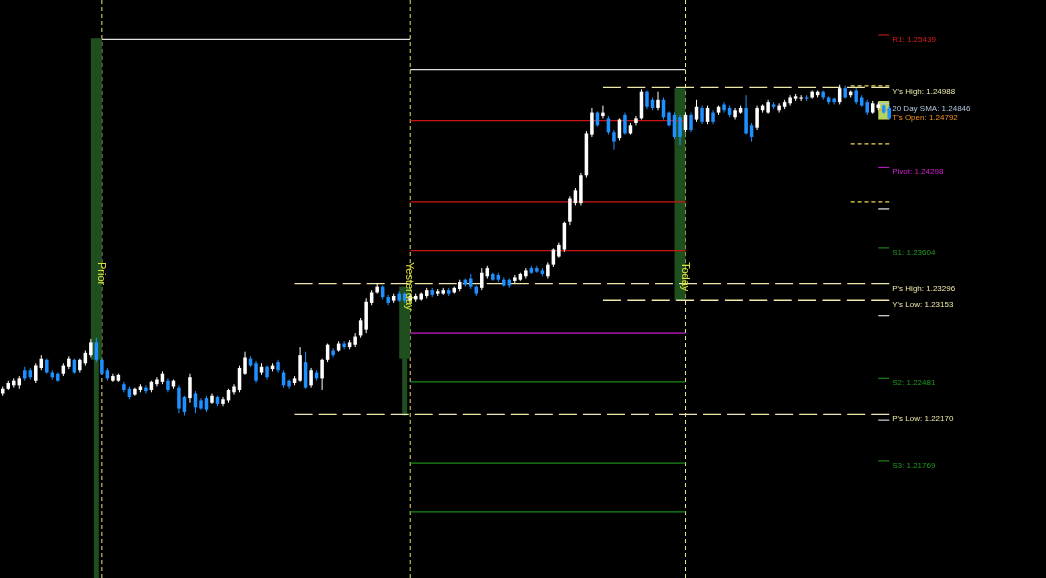 The width and height of the screenshot is (1046, 578). Describe the element at coordinates (101, 274) in the screenshot. I see `x-tick-label: Prior` at that location.